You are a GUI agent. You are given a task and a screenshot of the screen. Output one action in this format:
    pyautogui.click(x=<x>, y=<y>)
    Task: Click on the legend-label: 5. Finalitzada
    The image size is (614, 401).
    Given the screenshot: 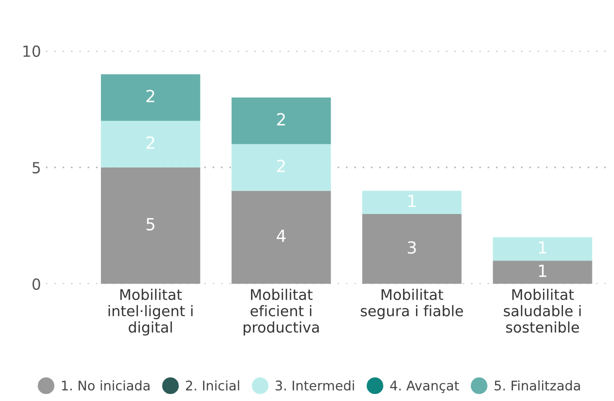 What is the action you would take?
    pyautogui.click(x=537, y=385)
    